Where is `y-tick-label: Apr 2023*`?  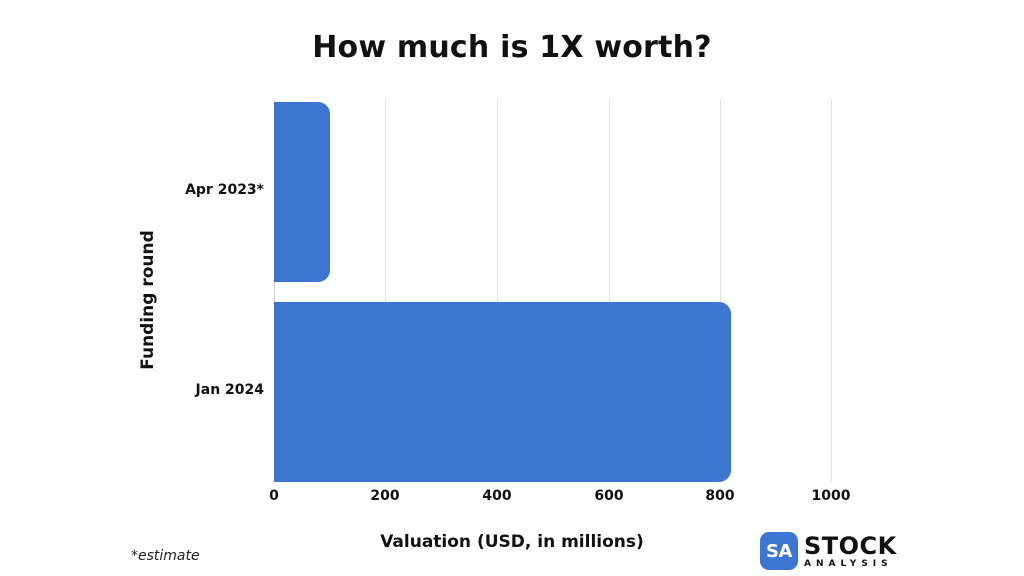 y-tick-label: Apr 2023* is located at coordinates (224, 190).